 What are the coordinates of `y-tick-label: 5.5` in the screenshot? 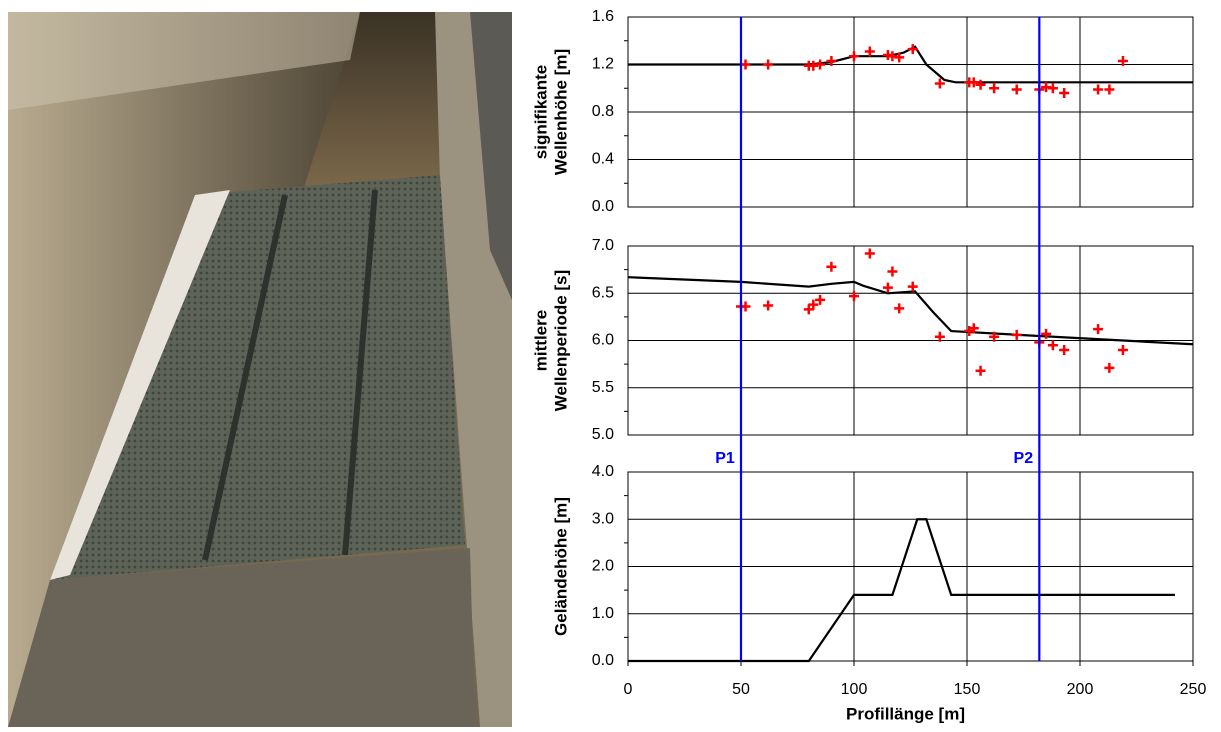 It's located at (603, 387).